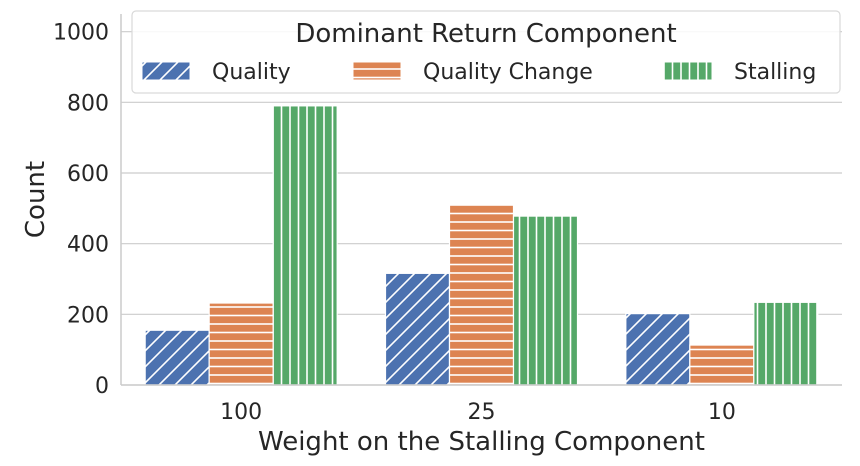 The height and width of the screenshot is (466, 860). What do you see at coordinates (508, 72) in the screenshot?
I see `legend-label: Quality Change` at bounding box center [508, 72].